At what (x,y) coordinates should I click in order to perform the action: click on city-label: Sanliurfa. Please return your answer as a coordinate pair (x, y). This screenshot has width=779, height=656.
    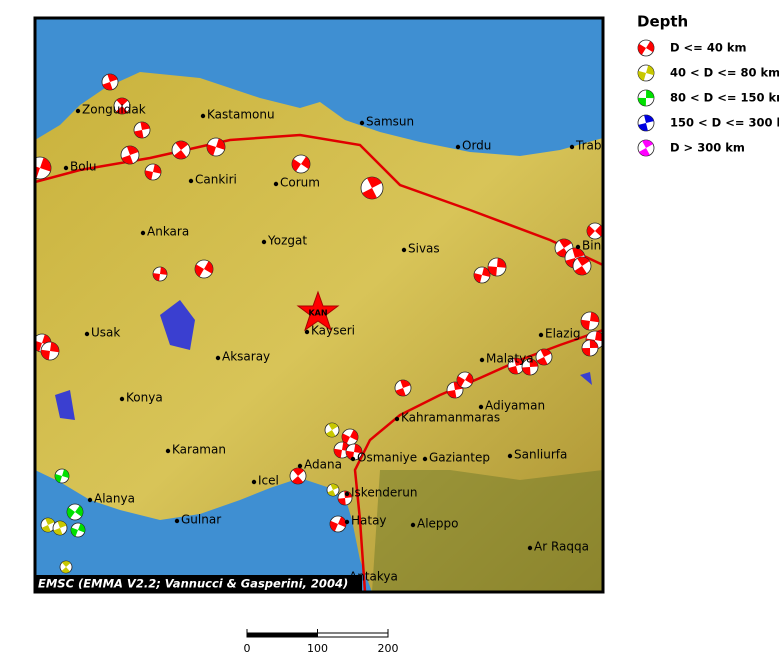
    Looking at the image, I should click on (540, 455).